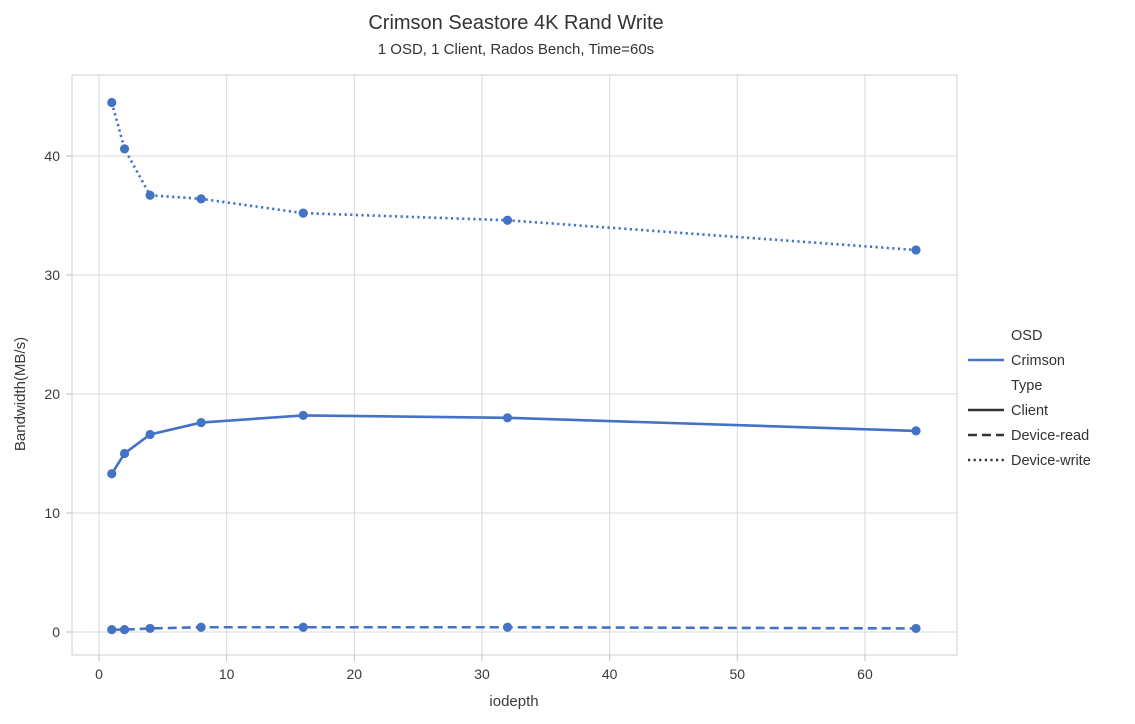  What do you see at coordinates (513, 444) in the screenshot?
I see `series-line-client` at bounding box center [513, 444].